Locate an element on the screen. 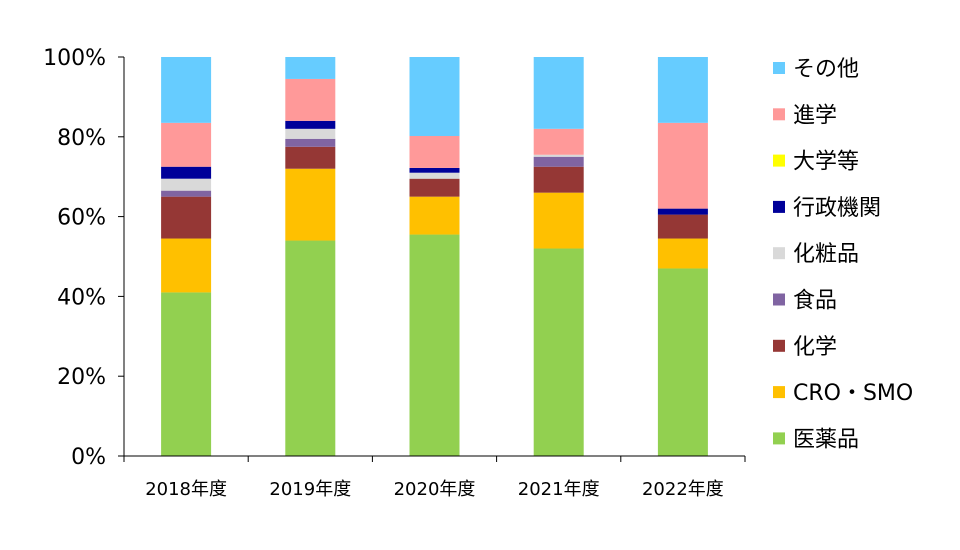 The height and width of the screenshot is (550, 960). legend-entry: 進学 is located at coordinates (805, 115).